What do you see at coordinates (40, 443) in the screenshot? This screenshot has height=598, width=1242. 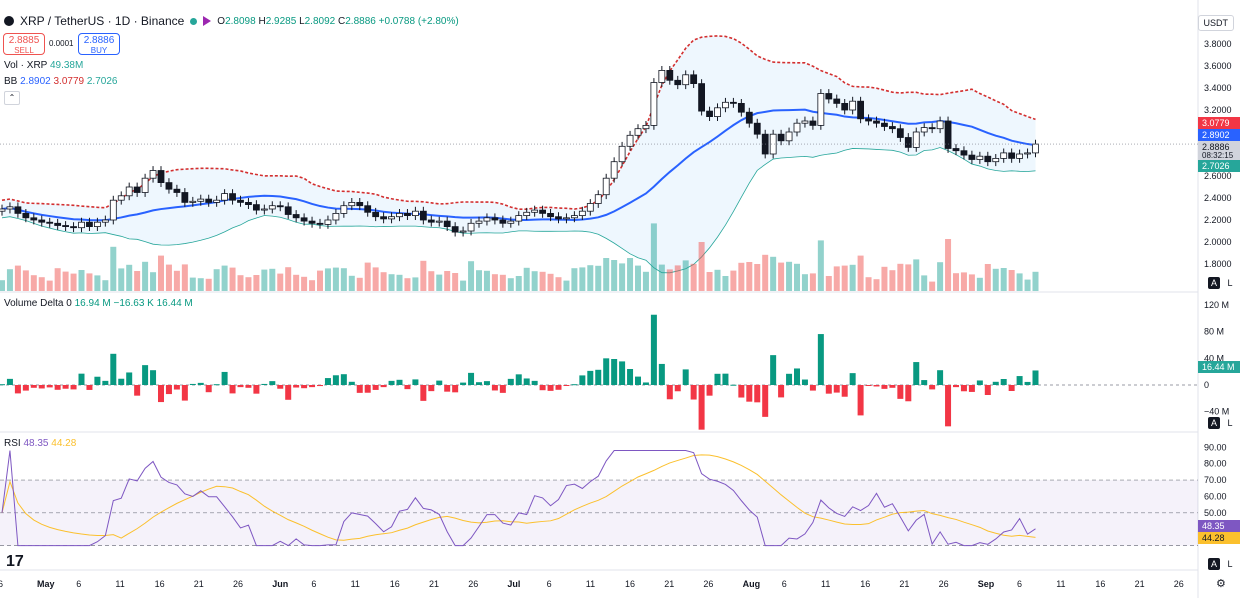 I see `rsi-legend: RSI 48.35 44.28` at bounding box center [40, 443].